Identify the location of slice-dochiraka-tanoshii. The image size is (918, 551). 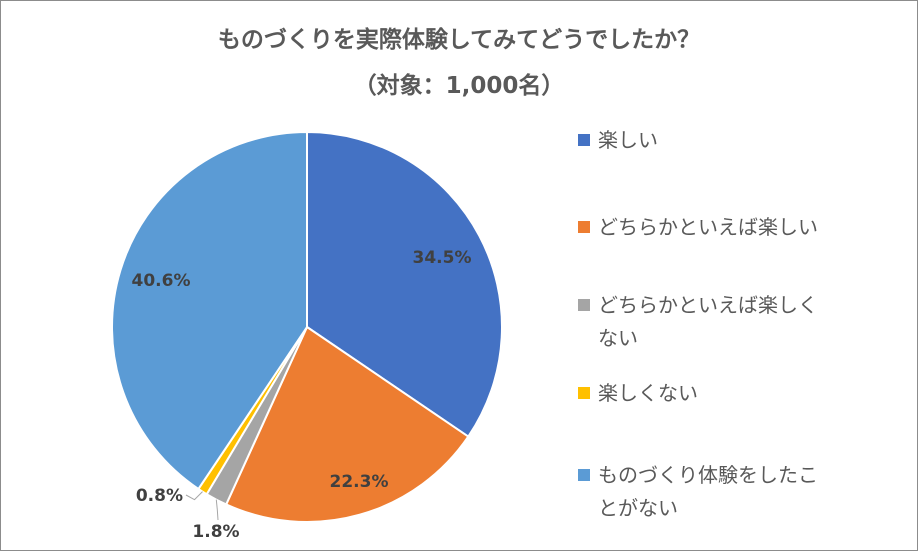
(347, 424).